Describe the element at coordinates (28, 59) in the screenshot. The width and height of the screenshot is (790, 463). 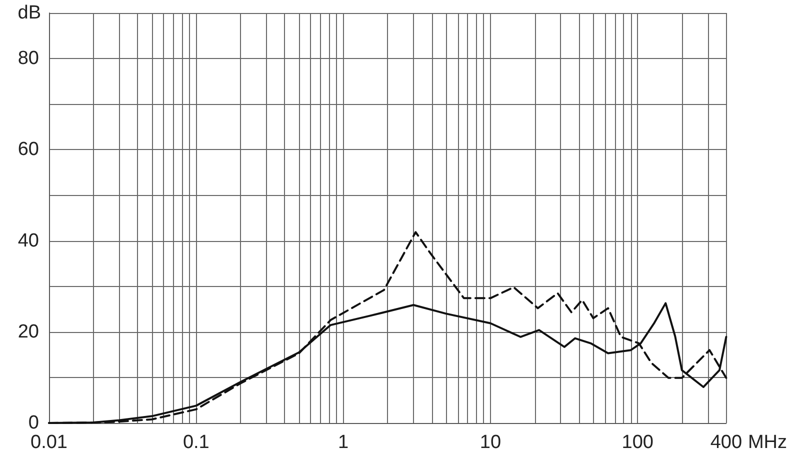
I see `y-tick-label: 80` at that location.